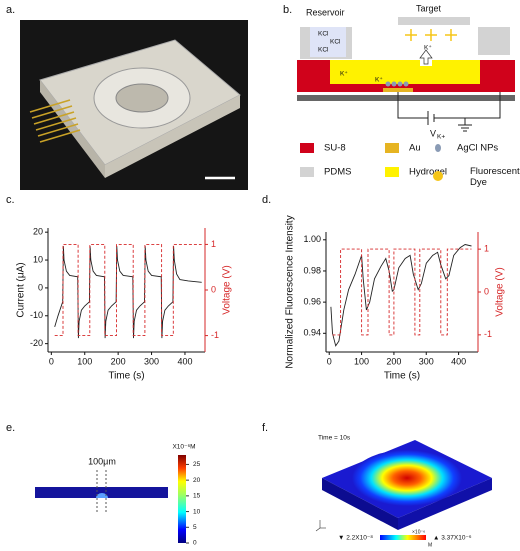 Image resolution: width=520 pixels, height=551 pixels. I want to click on panel-label: d., so click(266, 200).